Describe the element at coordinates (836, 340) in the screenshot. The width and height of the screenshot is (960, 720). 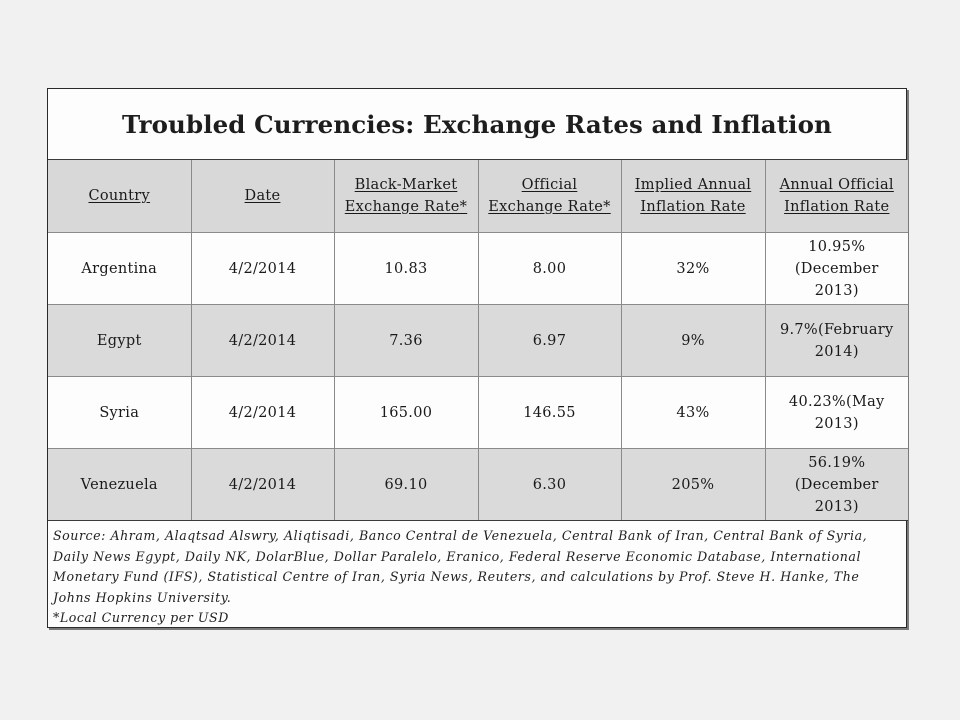
I see `cell-official-inflation: 9.7%(February 2014)` at that location.